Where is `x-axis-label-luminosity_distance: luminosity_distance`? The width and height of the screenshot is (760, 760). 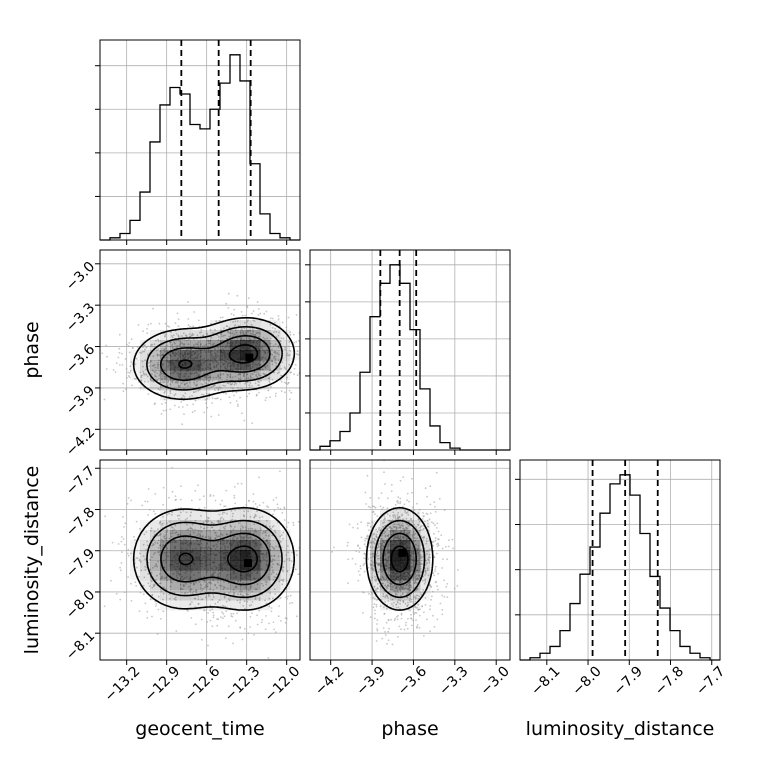
x-axis-label-luminosity_distance: luminosity_distance is located at coordinates (620, 729).